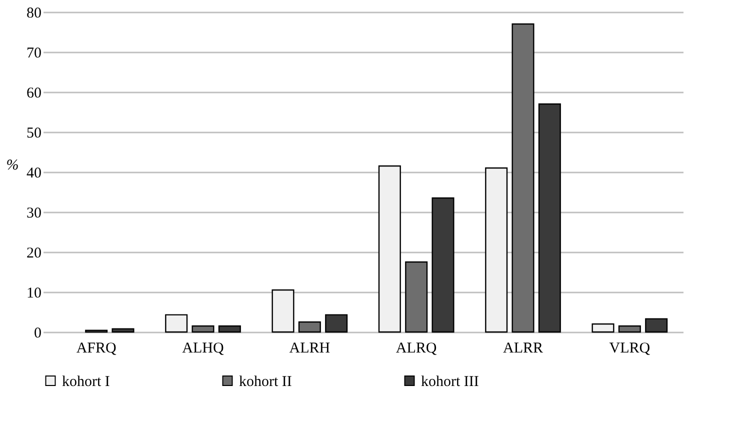 The width and height of the screenshot is (747, 425). What do you see at coordinates (416, 348) in the screenshot?
I see `x-tick-label: ALRQ` at bounding box center [416, 348].